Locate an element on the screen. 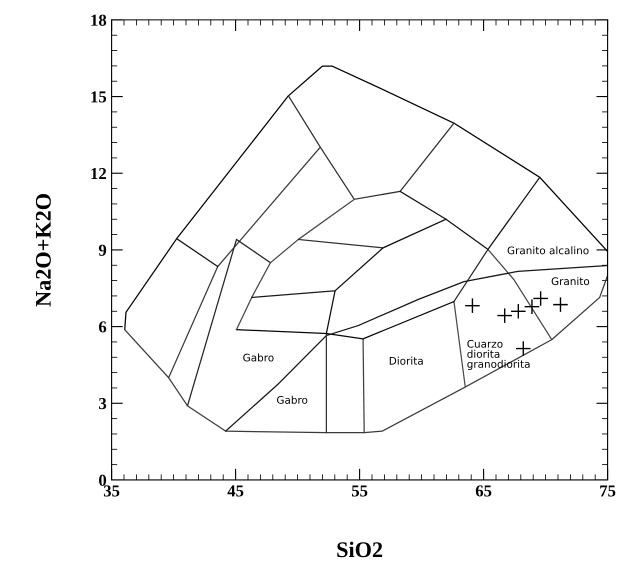 The width and height of the screenshot is (620, 568). annotation: Granito is located at coordinates (571, 281).